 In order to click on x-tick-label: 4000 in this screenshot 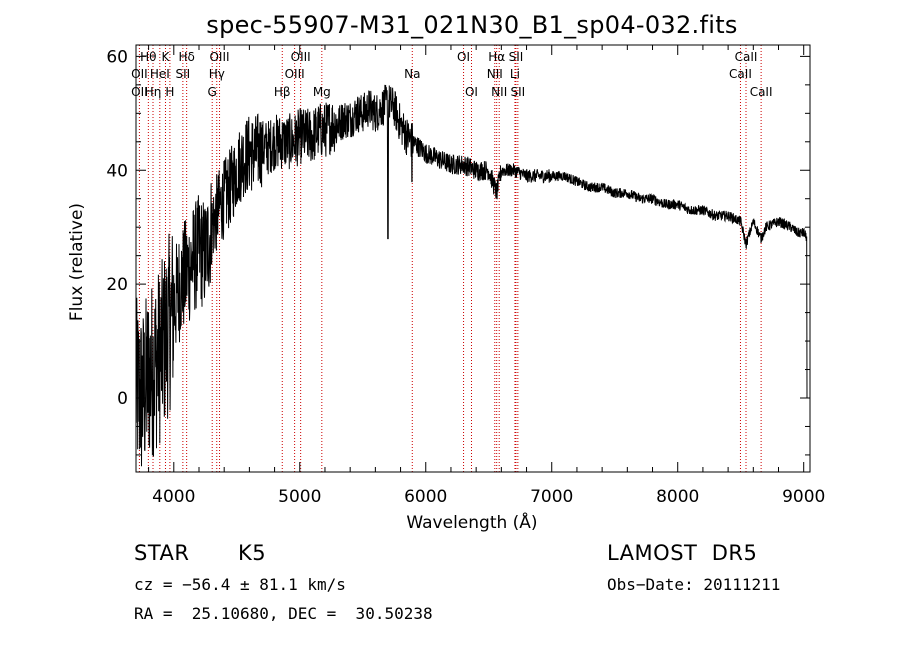, I will do `click(173, 497)`.